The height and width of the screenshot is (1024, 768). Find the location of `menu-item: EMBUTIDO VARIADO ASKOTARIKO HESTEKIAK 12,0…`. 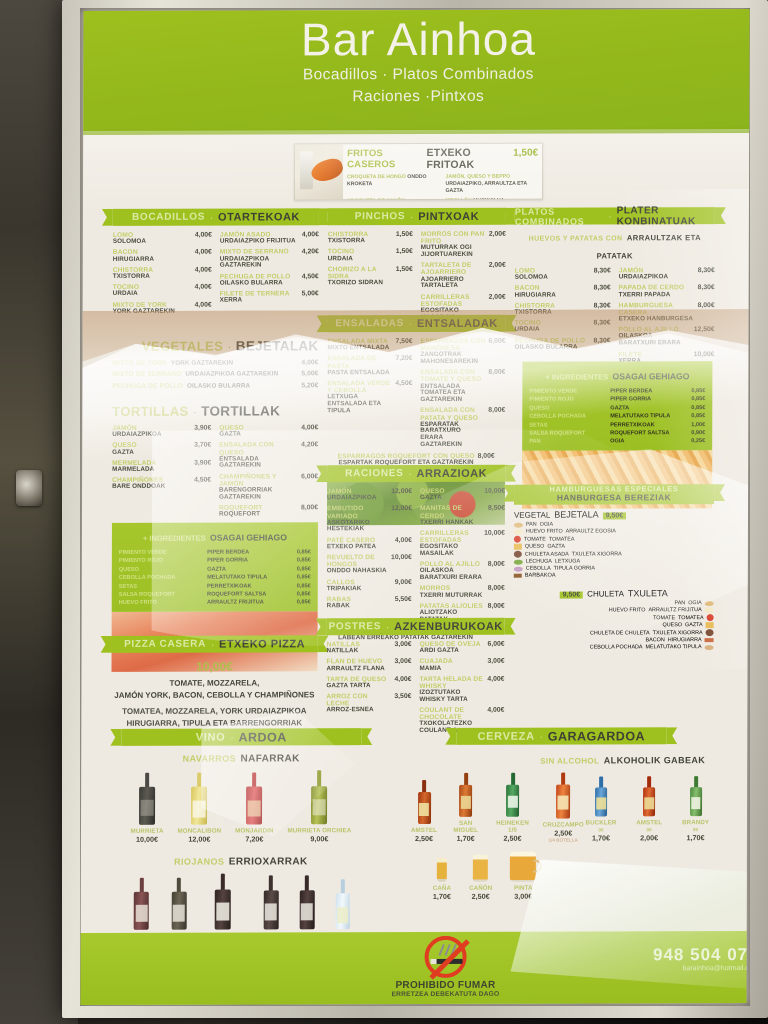

menu-item: EMBUTIDO VARIADO ASKOTARIKO HESTEKIAK 12,0… is located at coordinates (369, 519).